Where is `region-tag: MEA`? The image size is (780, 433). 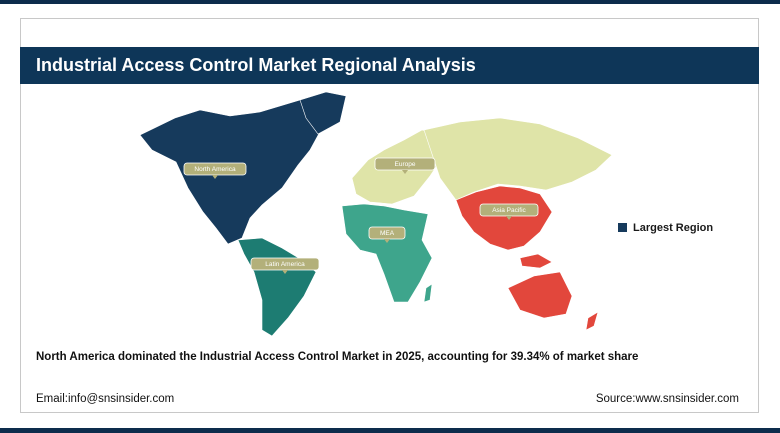 region-tag: MEA is located at coordinates (387, 234).